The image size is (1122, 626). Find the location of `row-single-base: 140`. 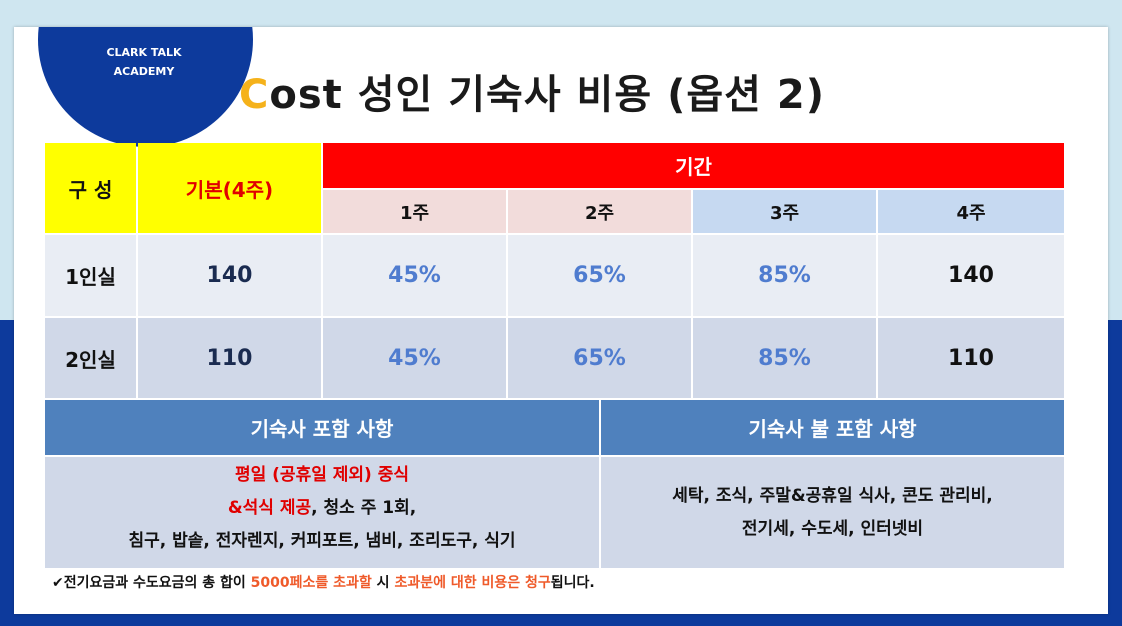

row-single-base: 140 is located at coordinates (229, 275).